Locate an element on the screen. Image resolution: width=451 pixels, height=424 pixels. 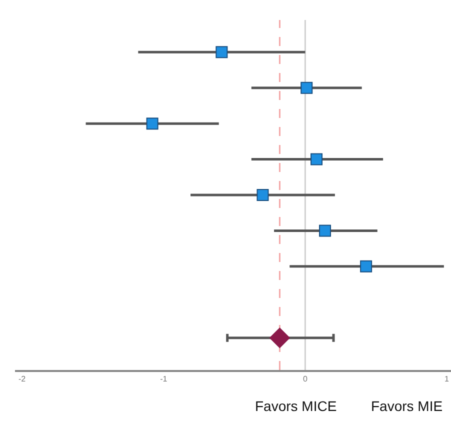
text: Favors MICE is located at coordinates (296, 406).